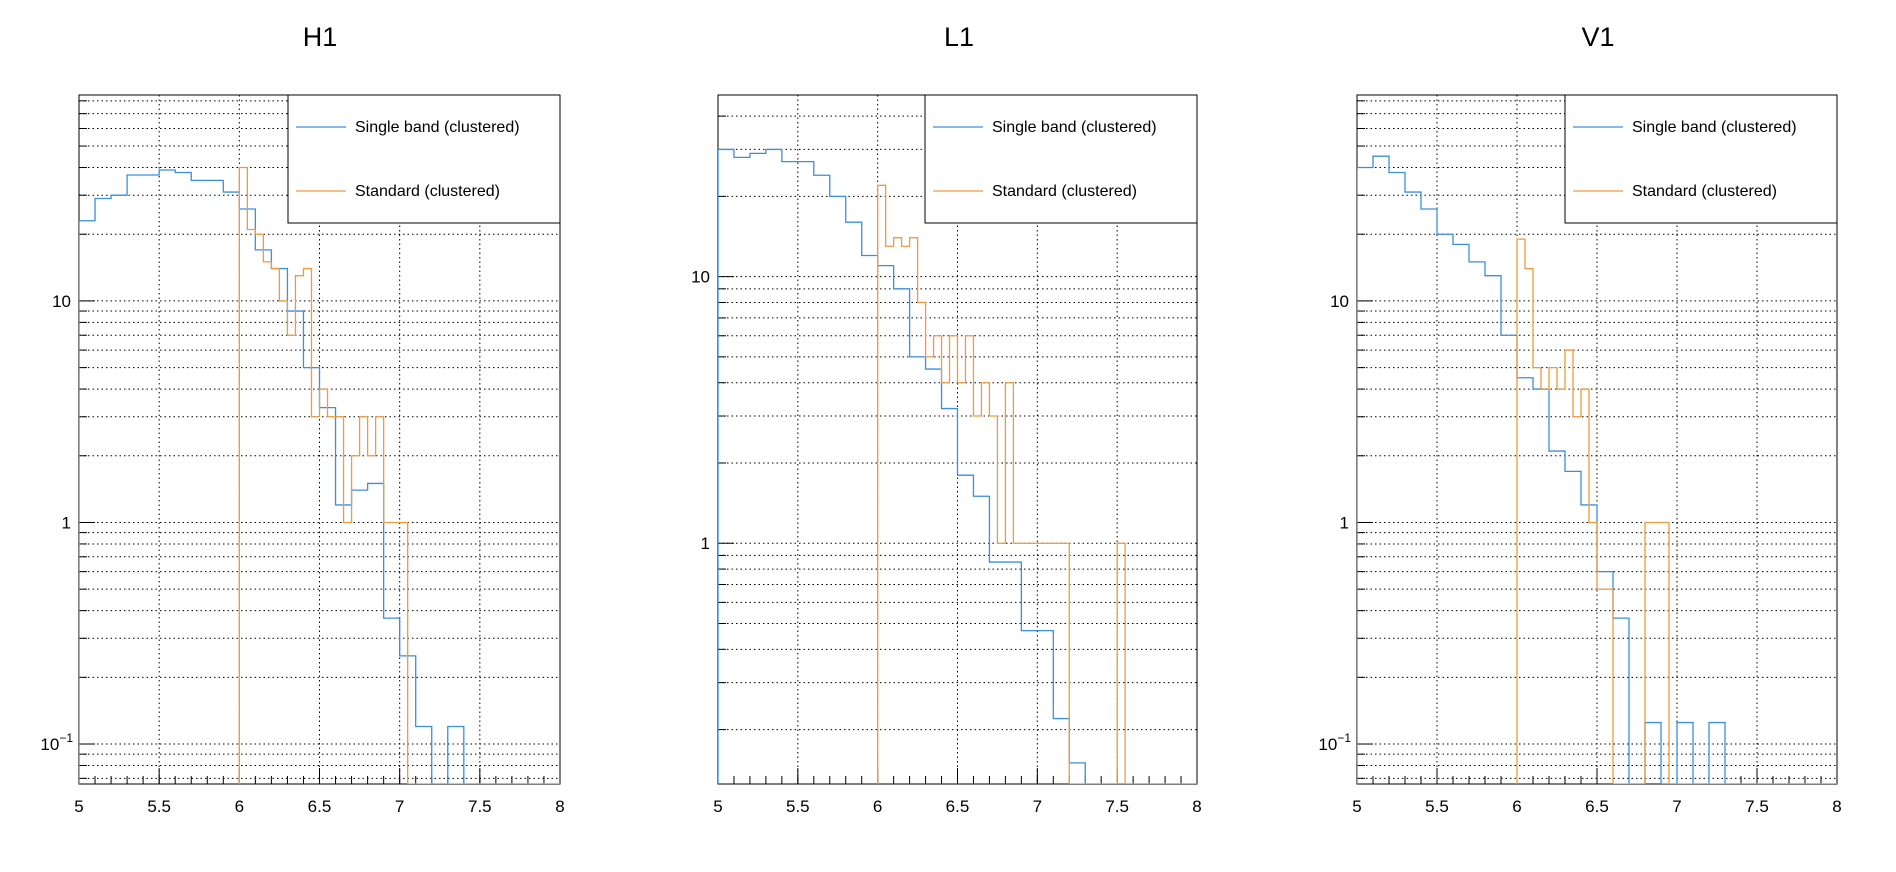  What do you see at coordinates (959, 37) in the screenshot?
I see `panel-title: L1` at bounding box center [959, 37].